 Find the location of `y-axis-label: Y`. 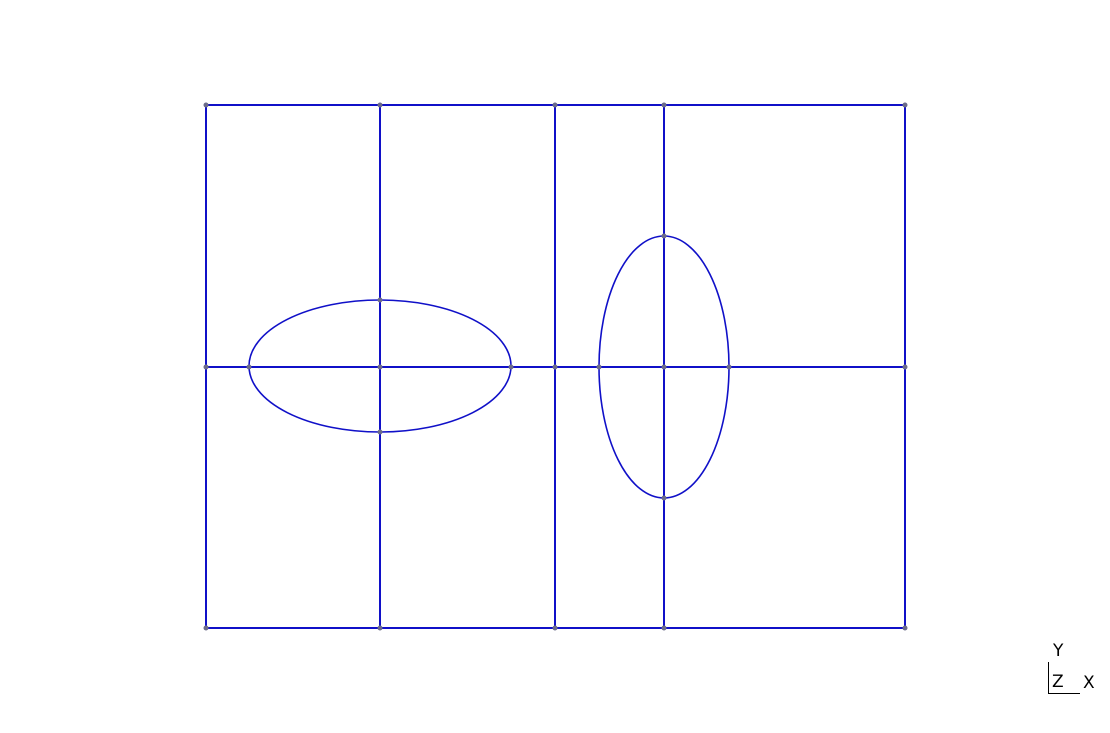

y-axis-label: Y is located at coordinates (1058, 651).